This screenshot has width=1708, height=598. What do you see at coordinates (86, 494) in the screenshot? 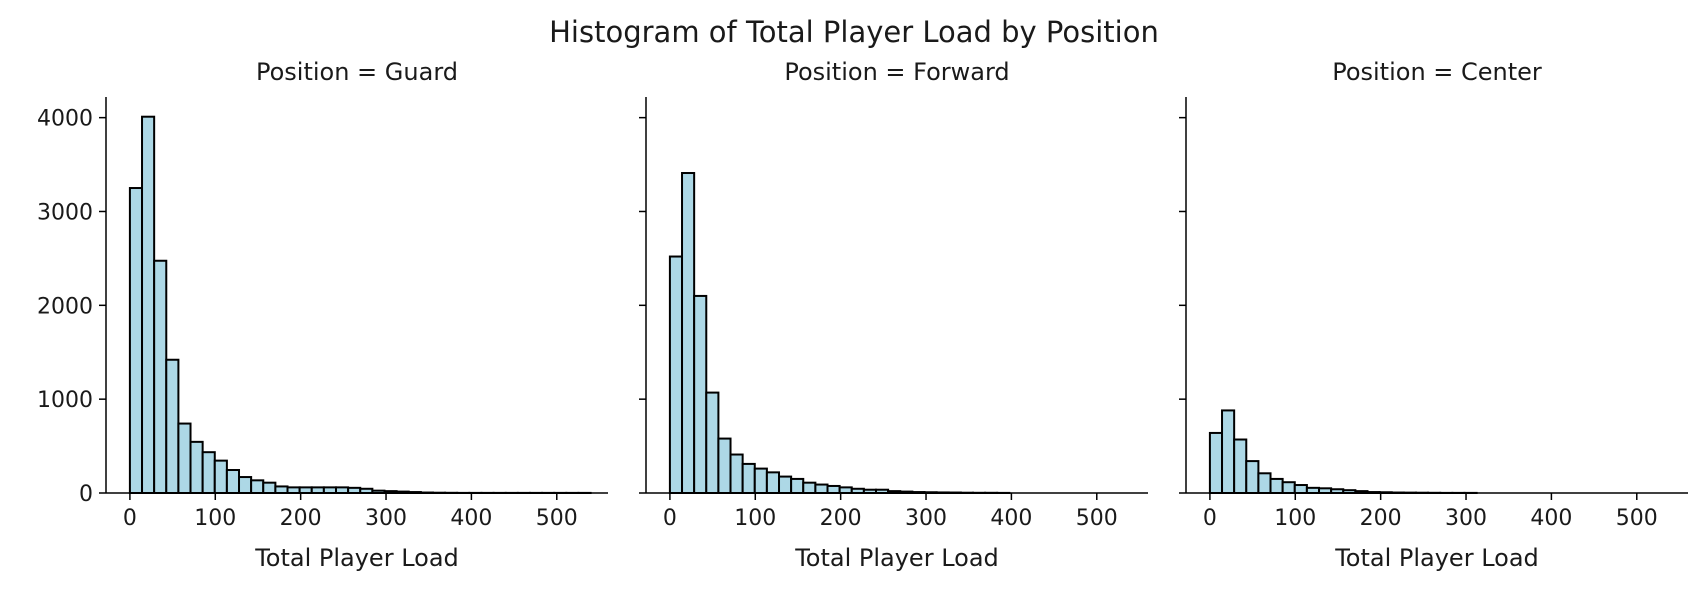
I see `y-tick-label: 0` at bounding box center [86, 494].